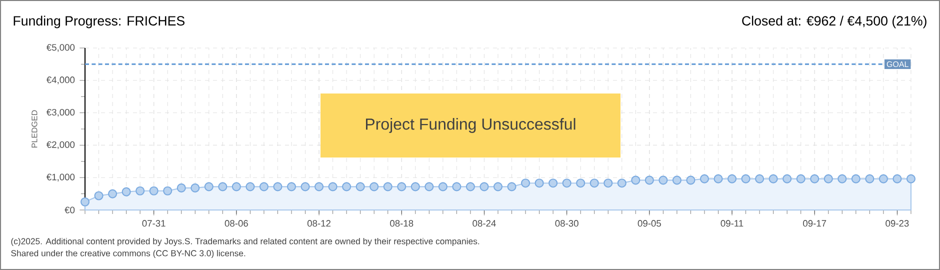 The width and height of the screenshot is (940, 270). Describe the element at coordinates (319, 223) in the screenshot. I see `x-tick-label: 08-12` at that location.